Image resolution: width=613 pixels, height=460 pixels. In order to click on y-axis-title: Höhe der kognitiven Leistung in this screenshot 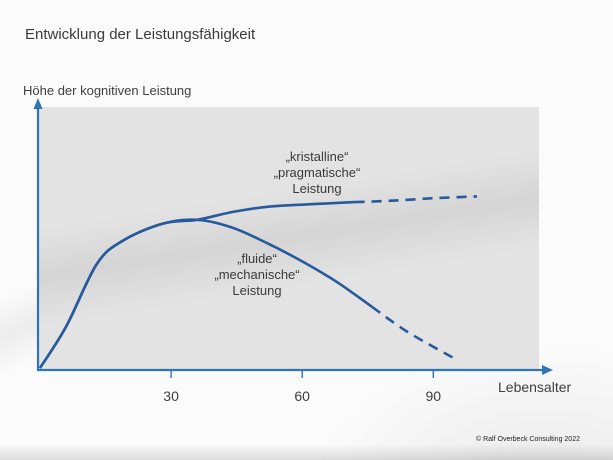, I will do `click(107, 90)`.